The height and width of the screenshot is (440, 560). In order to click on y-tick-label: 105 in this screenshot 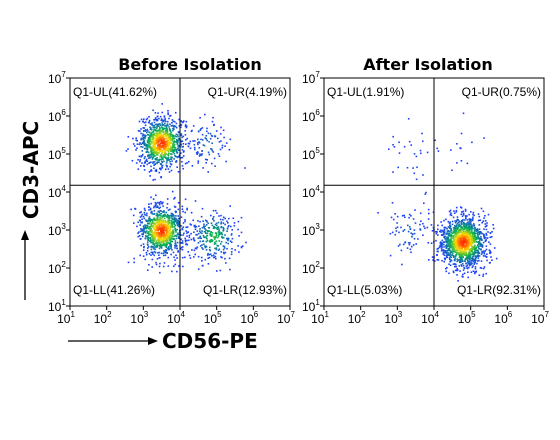, I will do `click(57, 154)`.